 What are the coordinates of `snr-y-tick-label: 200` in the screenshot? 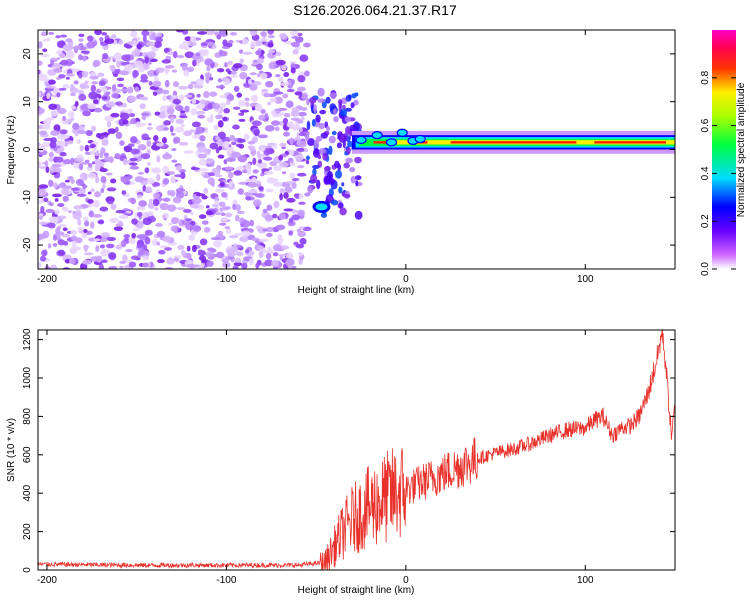 It's located at (27, 531).